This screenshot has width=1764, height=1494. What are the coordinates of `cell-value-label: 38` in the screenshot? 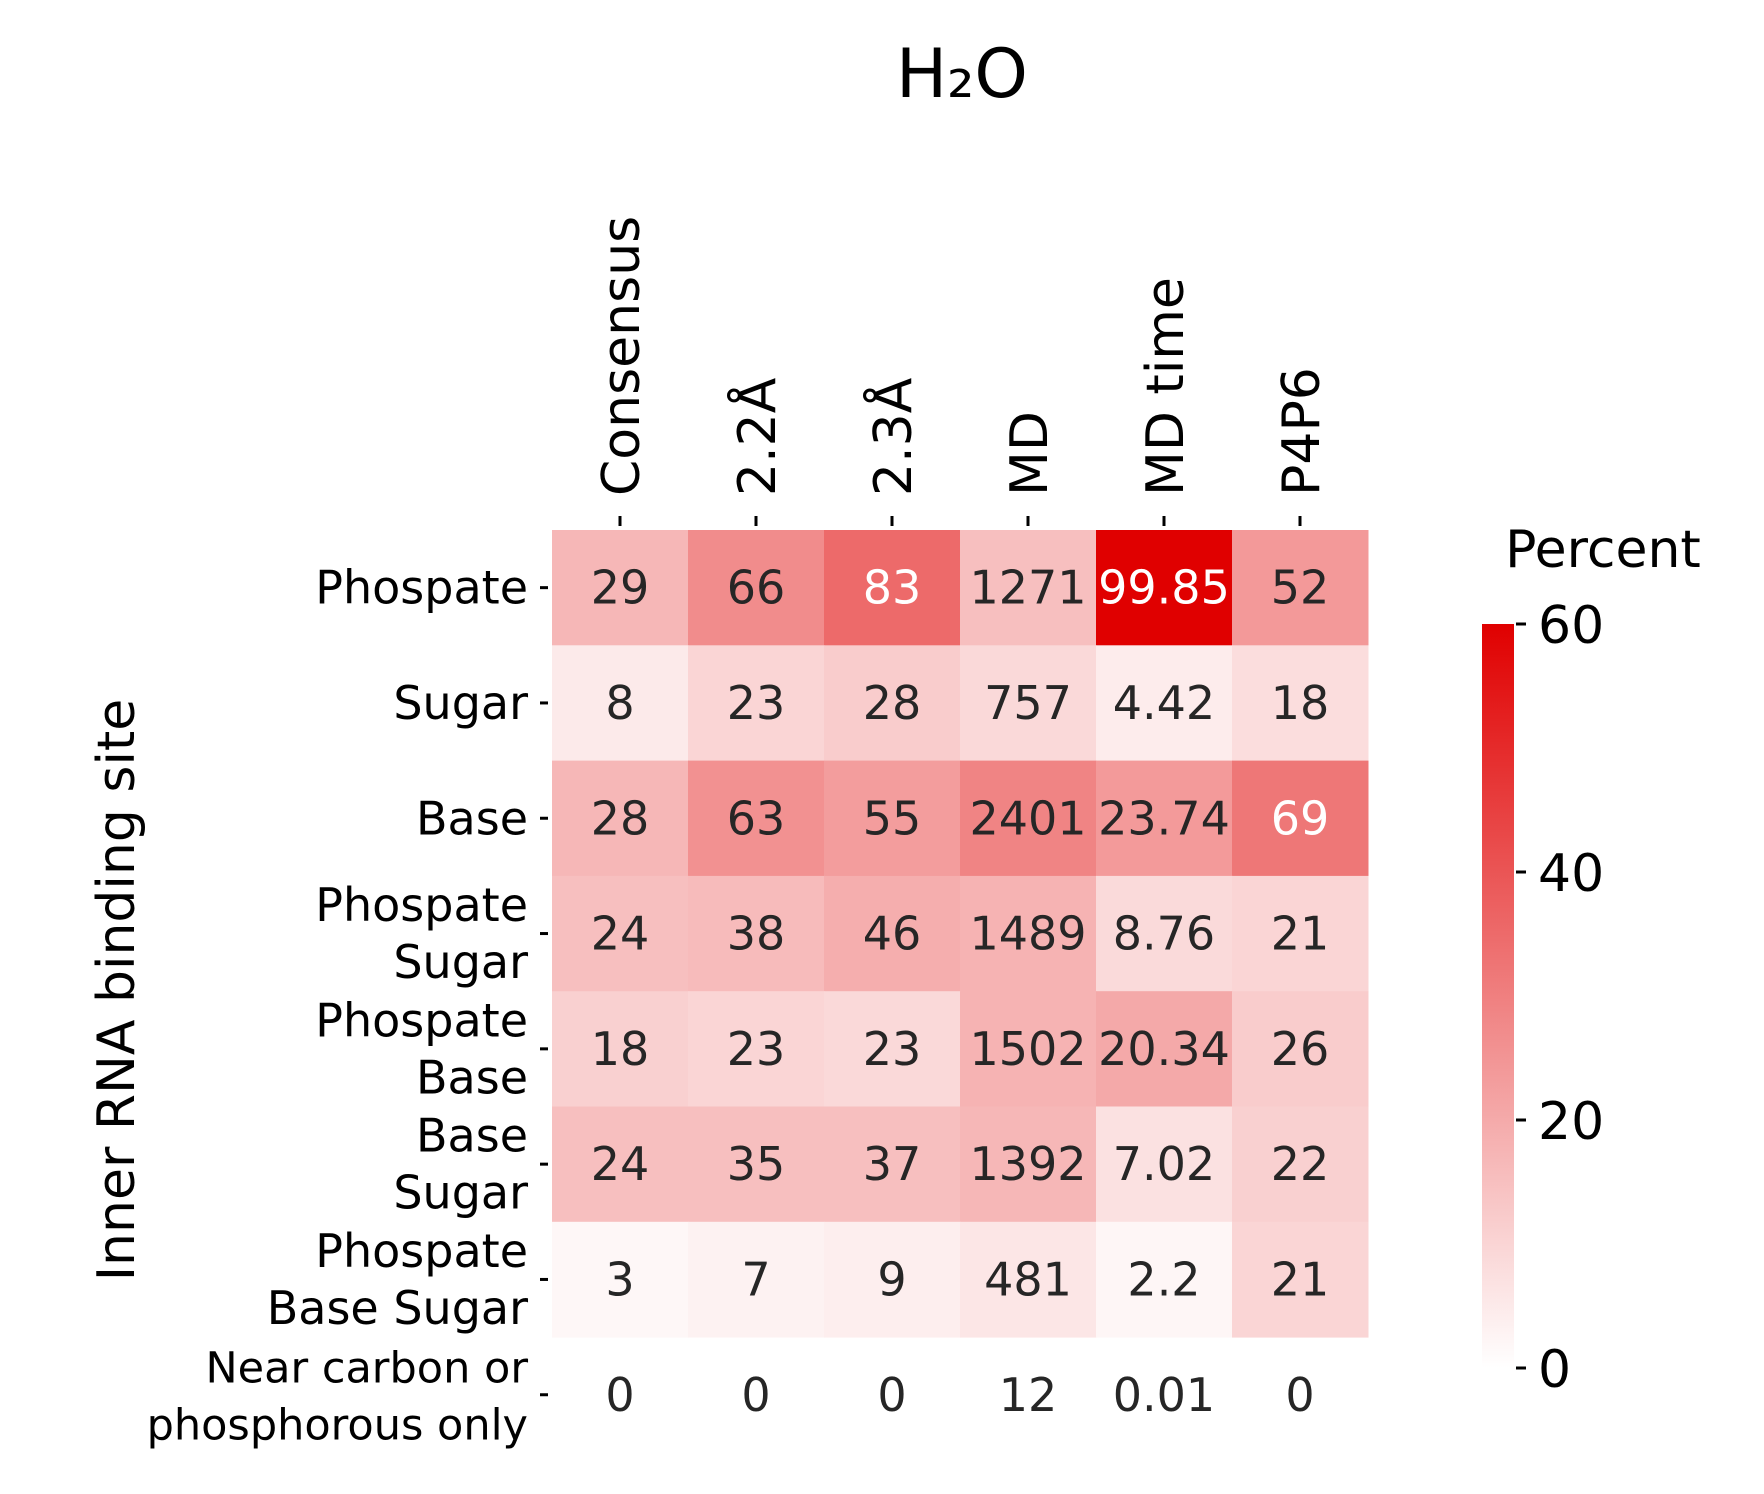 It's located at (756, 934).